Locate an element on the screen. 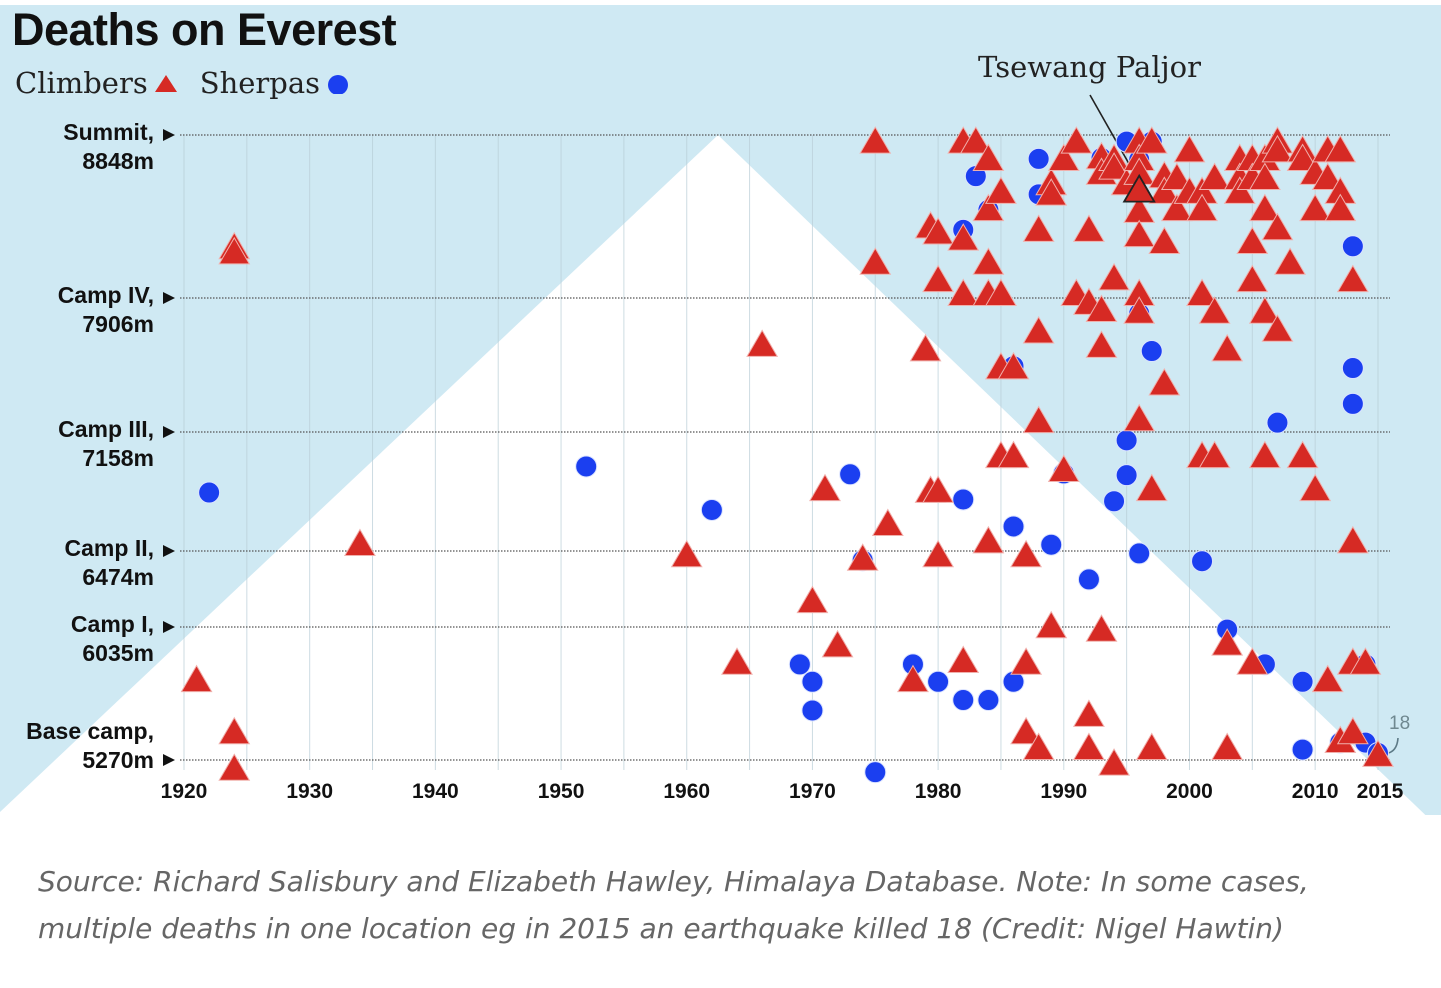 The image size is (1441, 988). y-level-altitude: 7906m is located at coordinates (118, 324).